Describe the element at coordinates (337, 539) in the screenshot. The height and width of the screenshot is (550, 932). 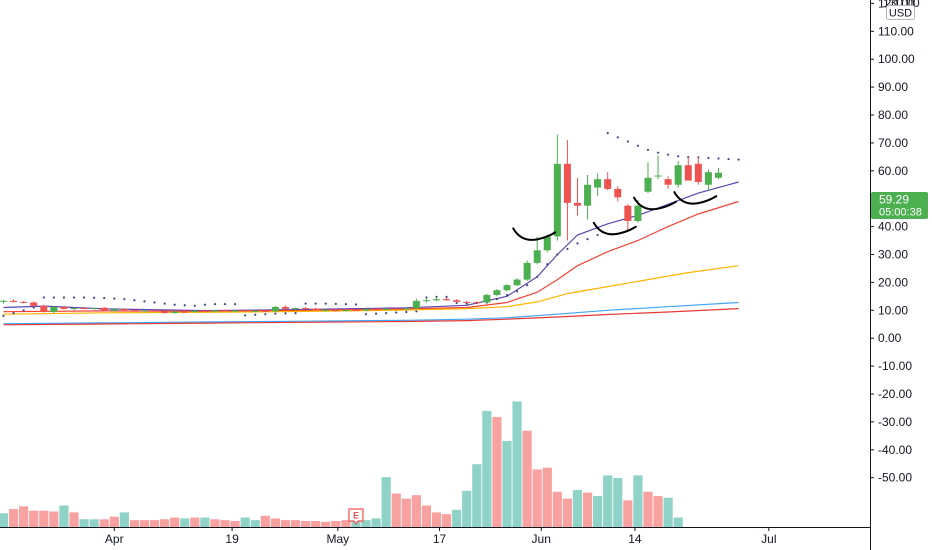
I see `time-tick-label: May` at that location.